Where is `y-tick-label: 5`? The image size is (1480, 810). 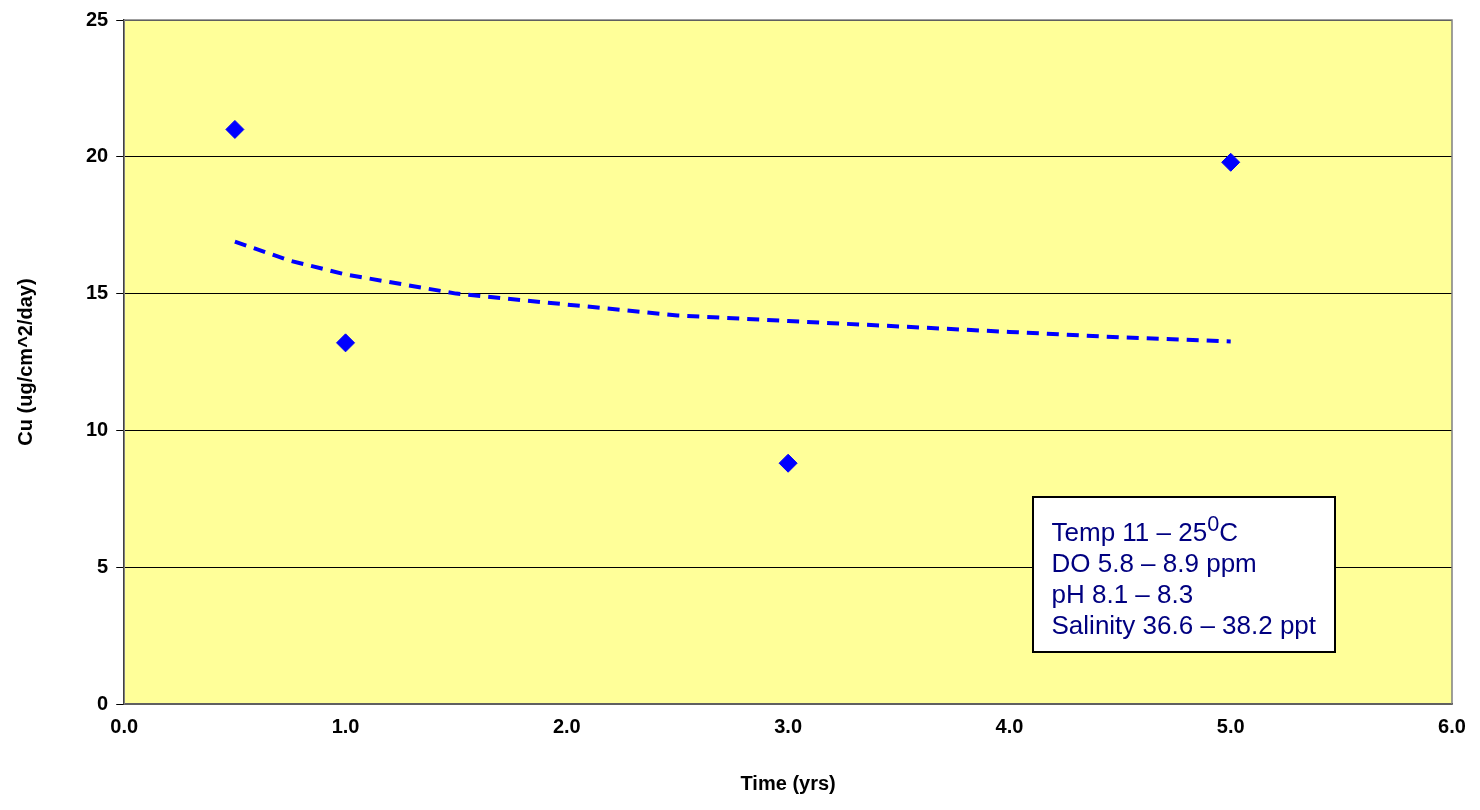
y-tick-label: 5 is located at coordinates (103, 565).